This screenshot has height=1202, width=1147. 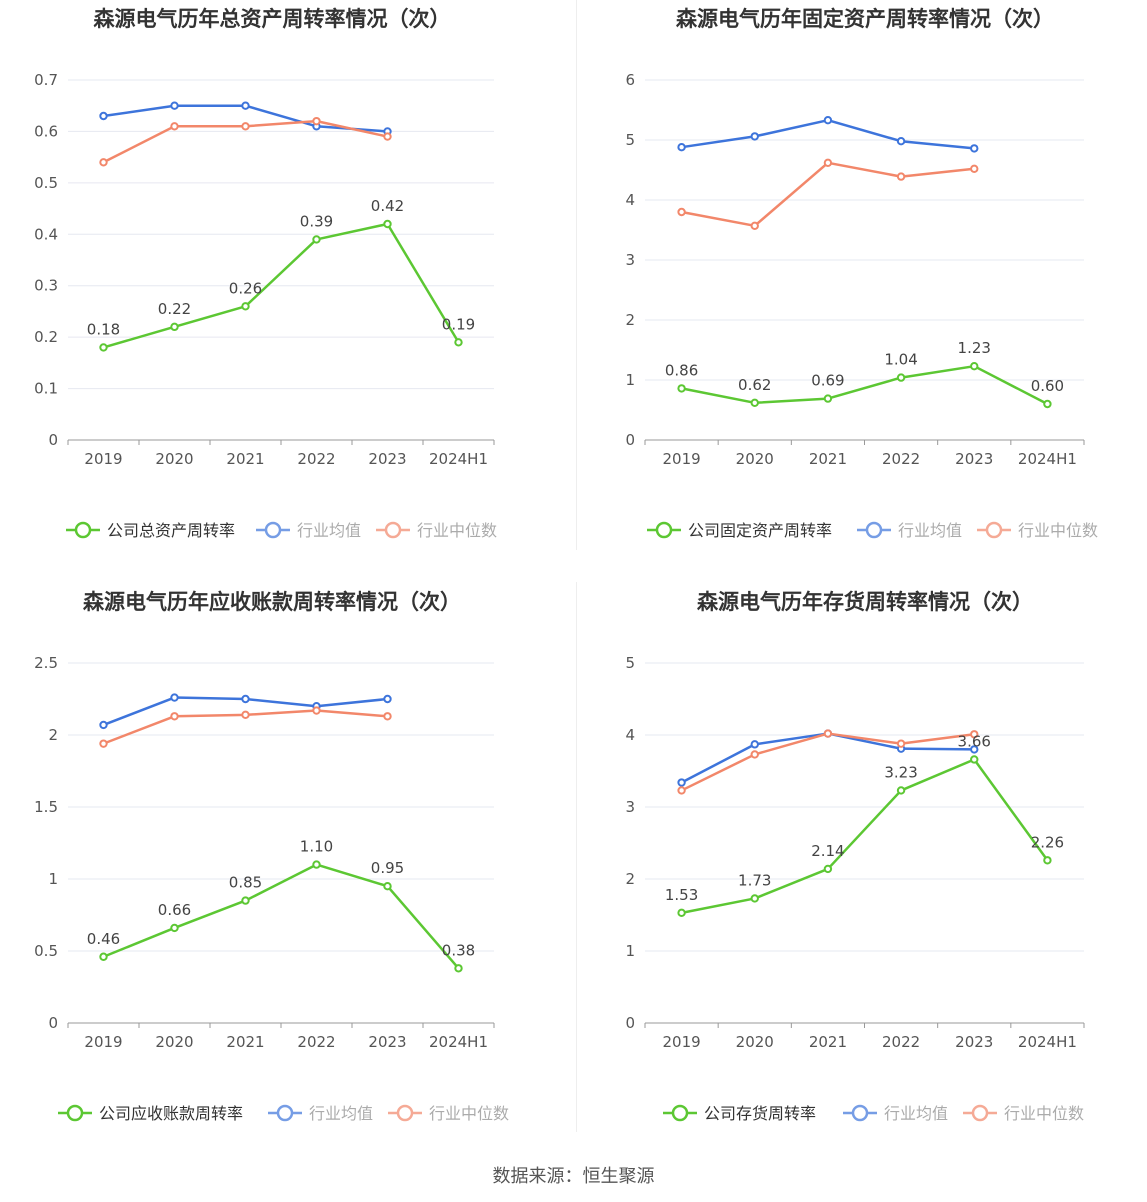 What do you see at coordinates (46, 234) in the screenshot?
I see `y-tick-label: 0.4` at bounding box center [46, 234].